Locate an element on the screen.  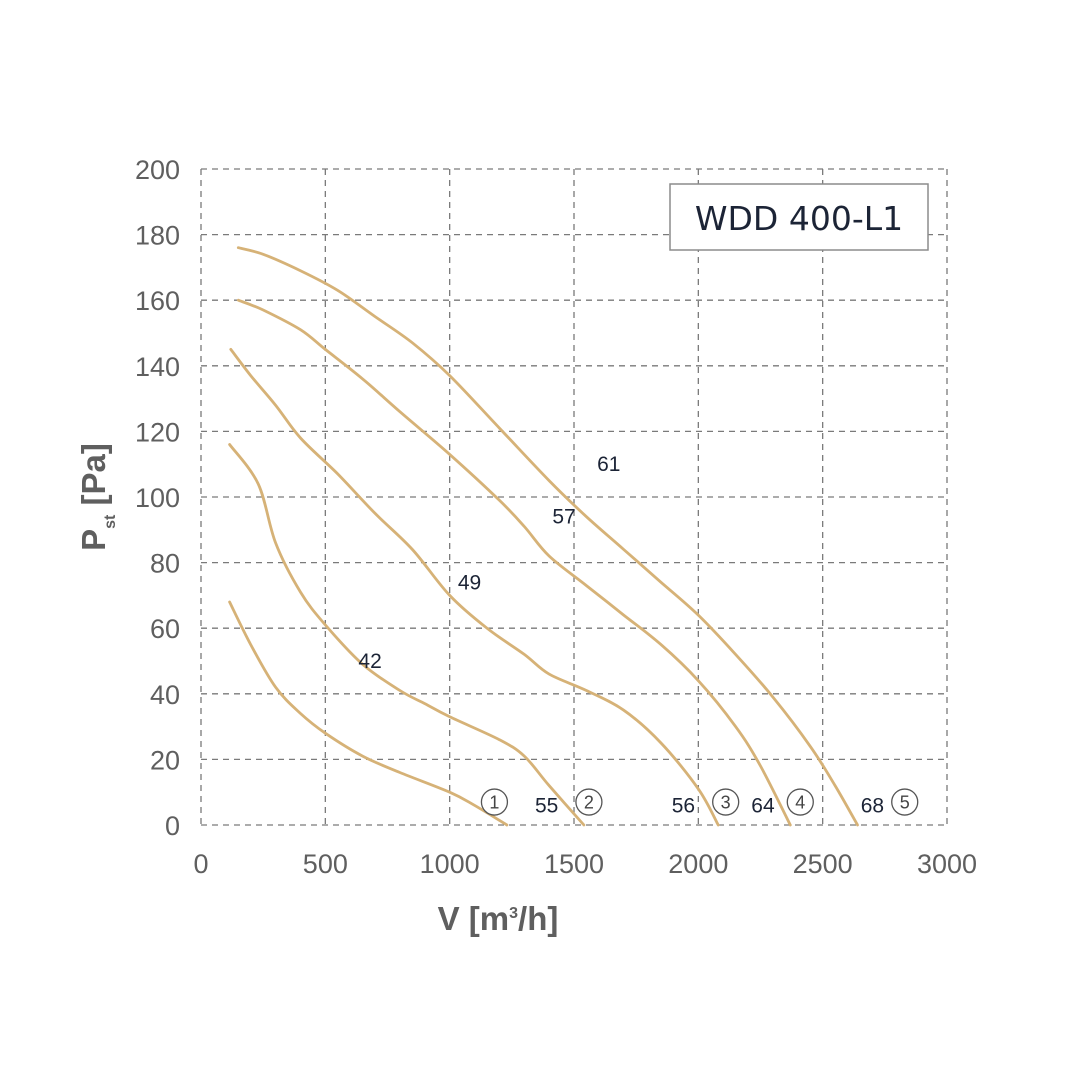
marker-number: 5 is located at coordinates (905, 803).